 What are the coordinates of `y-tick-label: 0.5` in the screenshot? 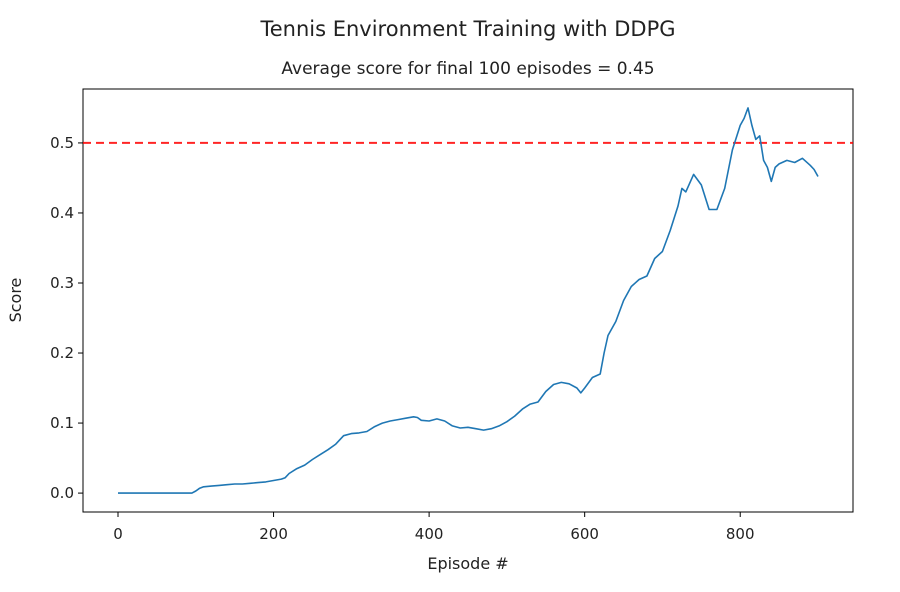 It's located at (62, 143).